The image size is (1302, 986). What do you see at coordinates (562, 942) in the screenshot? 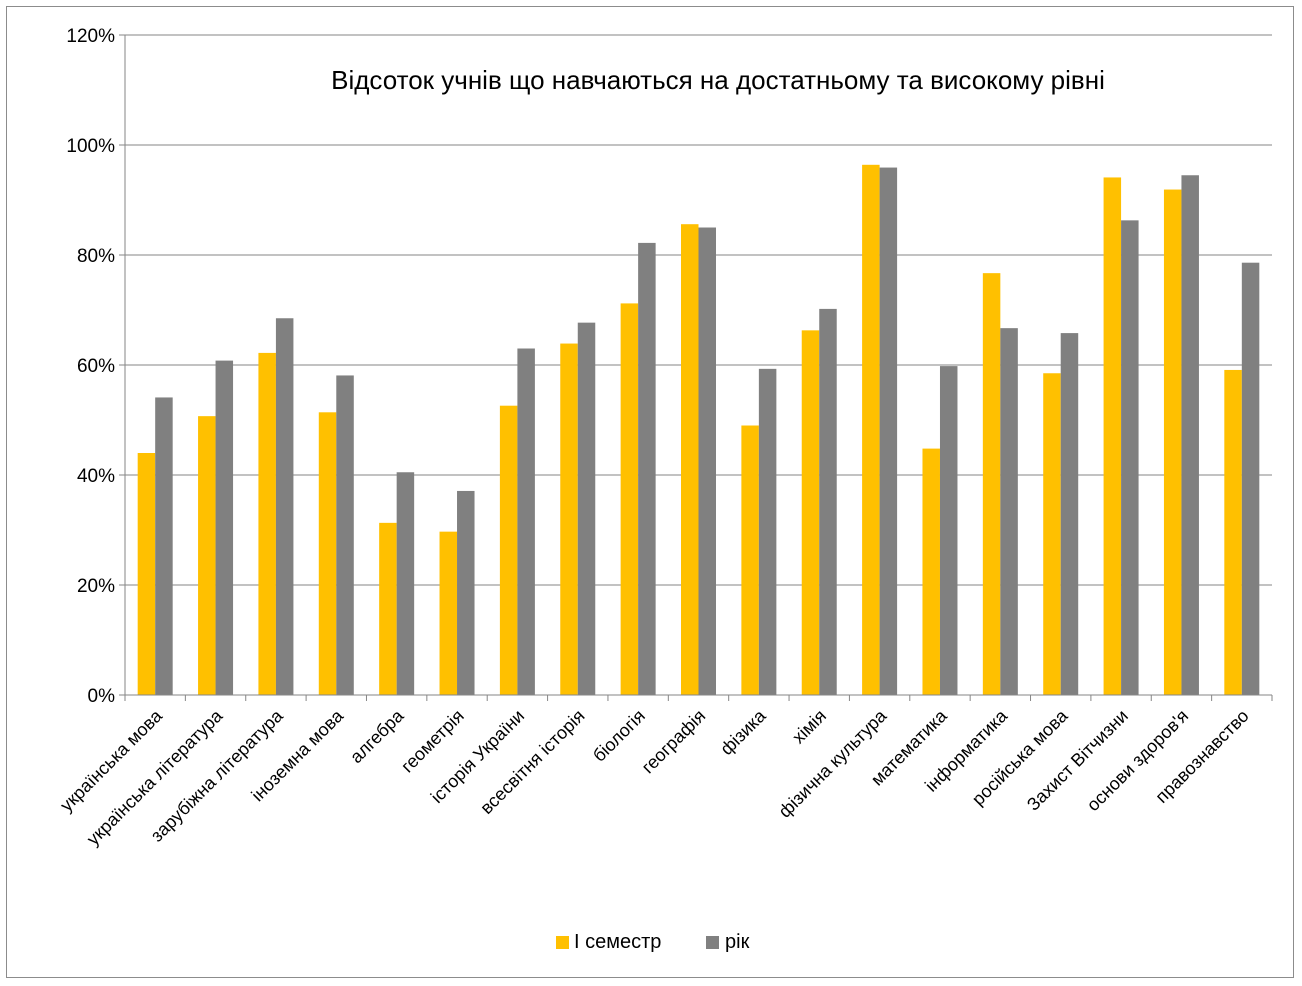
I see `legend-swatch-semester` at bounding box center [562, 942].